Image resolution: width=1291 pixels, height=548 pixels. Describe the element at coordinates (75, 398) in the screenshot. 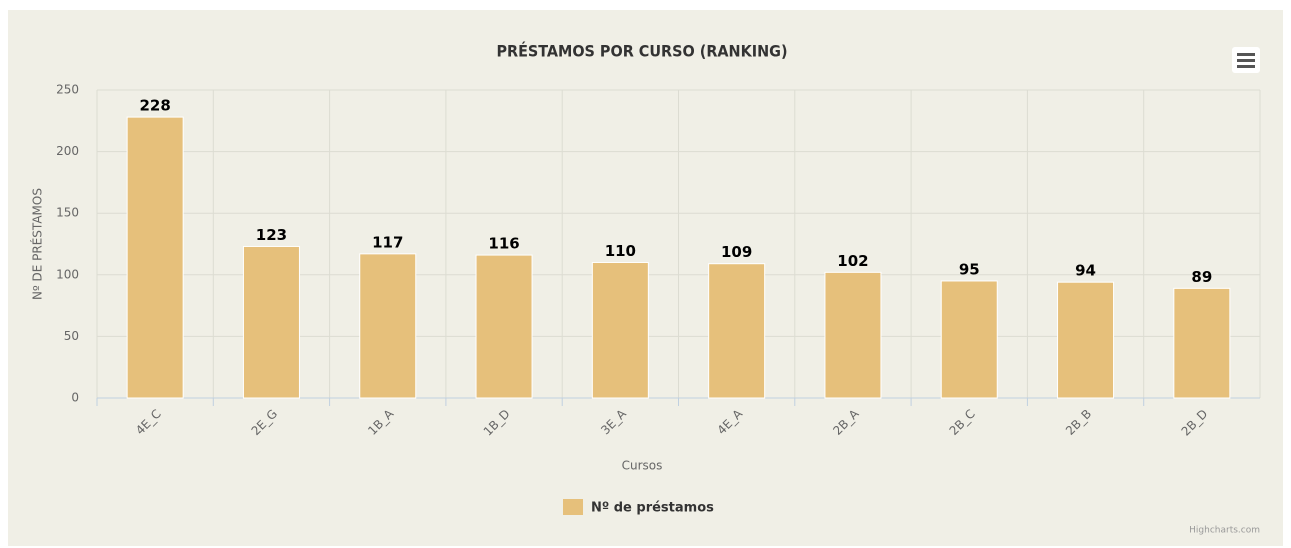

I see `y-tick-label: 0` at that location.